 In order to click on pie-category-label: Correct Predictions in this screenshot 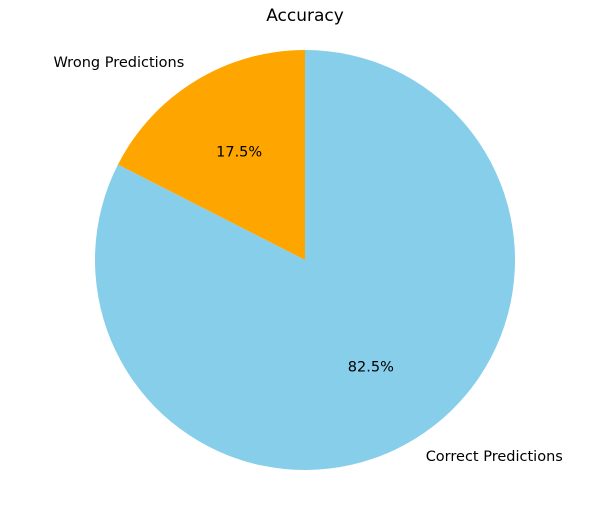, I will do `click(494, 457)`.